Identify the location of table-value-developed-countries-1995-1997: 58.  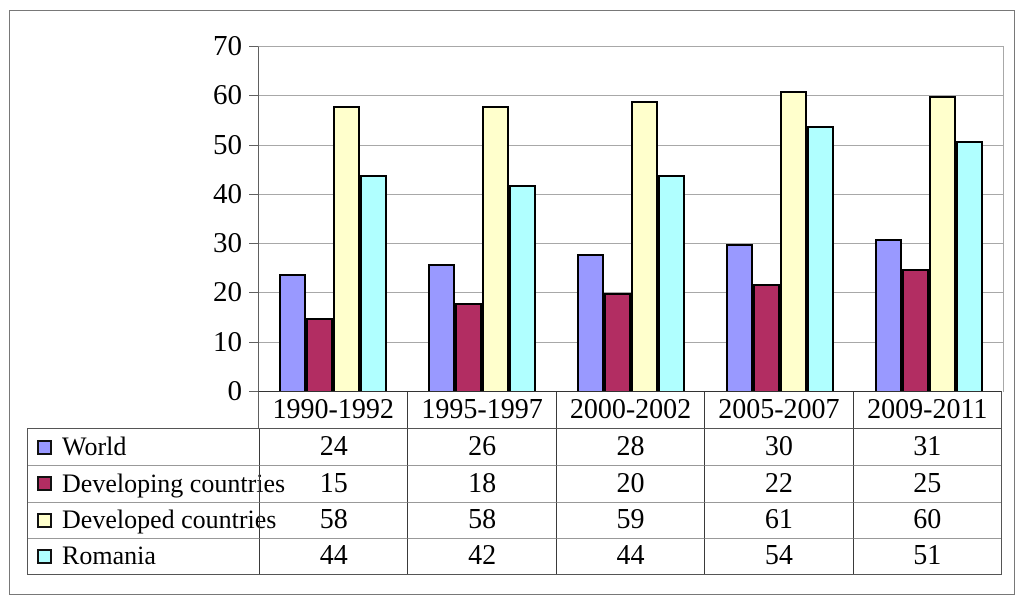
(481, 519).